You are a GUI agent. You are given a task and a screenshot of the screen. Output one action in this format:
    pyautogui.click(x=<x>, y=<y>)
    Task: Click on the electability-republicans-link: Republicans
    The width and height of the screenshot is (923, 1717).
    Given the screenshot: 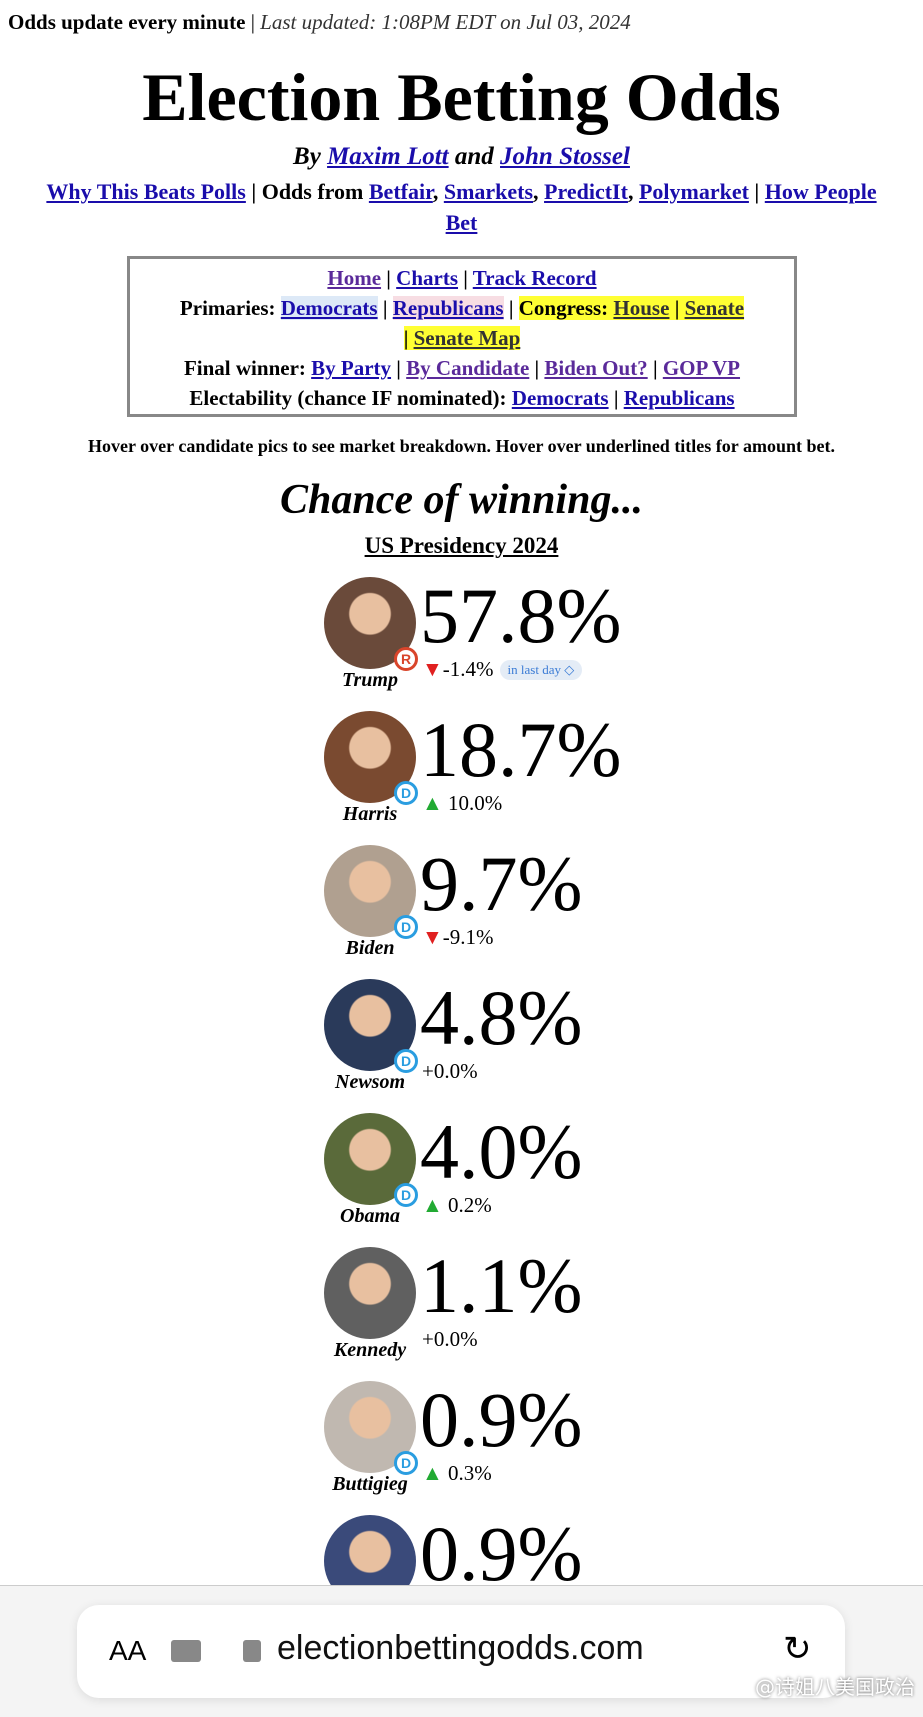 What is the action you would take?
    pyautogui.click(x=679, y=398)
    